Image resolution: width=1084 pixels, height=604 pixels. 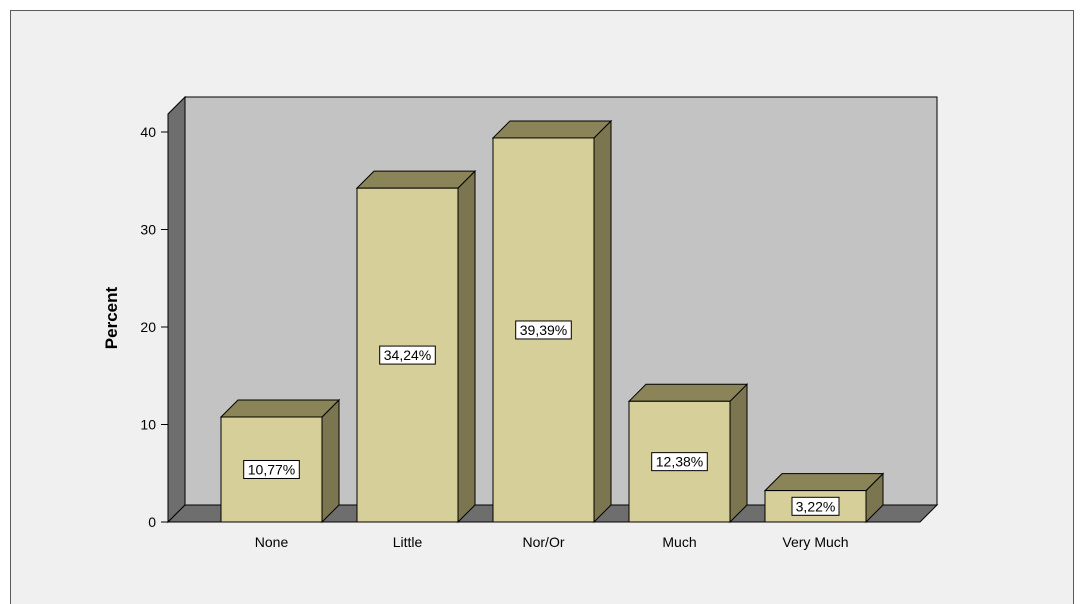 I want to click on x-category-label: Much, so click(x=679, y=542).